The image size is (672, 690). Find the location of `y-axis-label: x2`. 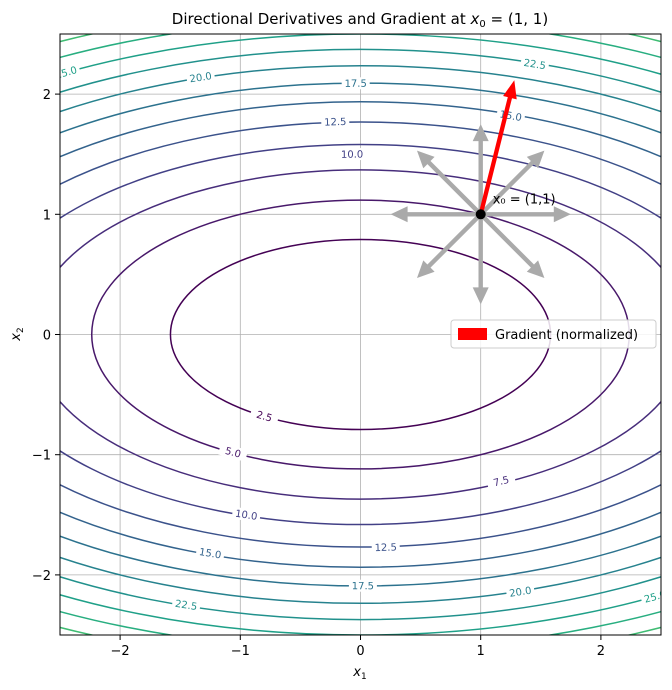

y-axis-label: x2 is located at coordinates (17, 334).